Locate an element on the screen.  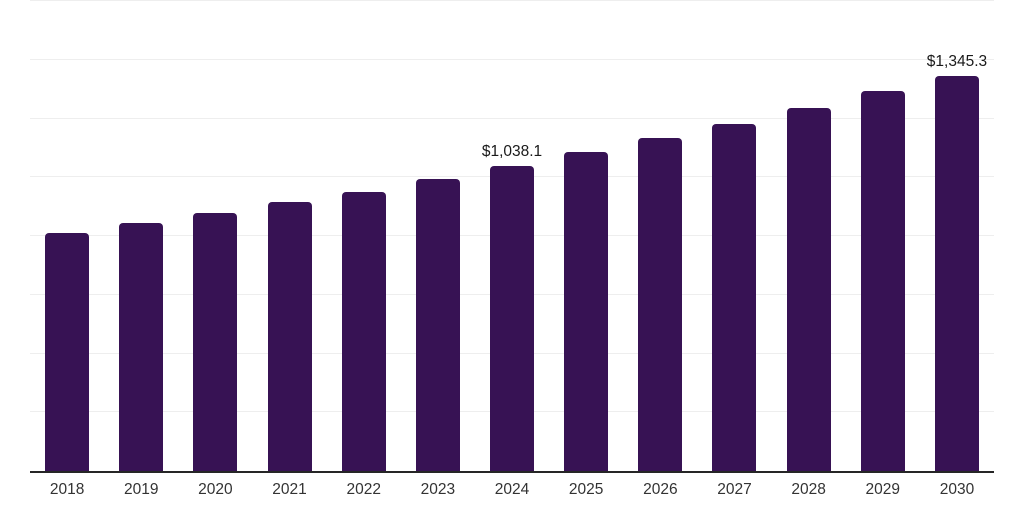
bar-slot-2025 is located at coordinates (586, 236).